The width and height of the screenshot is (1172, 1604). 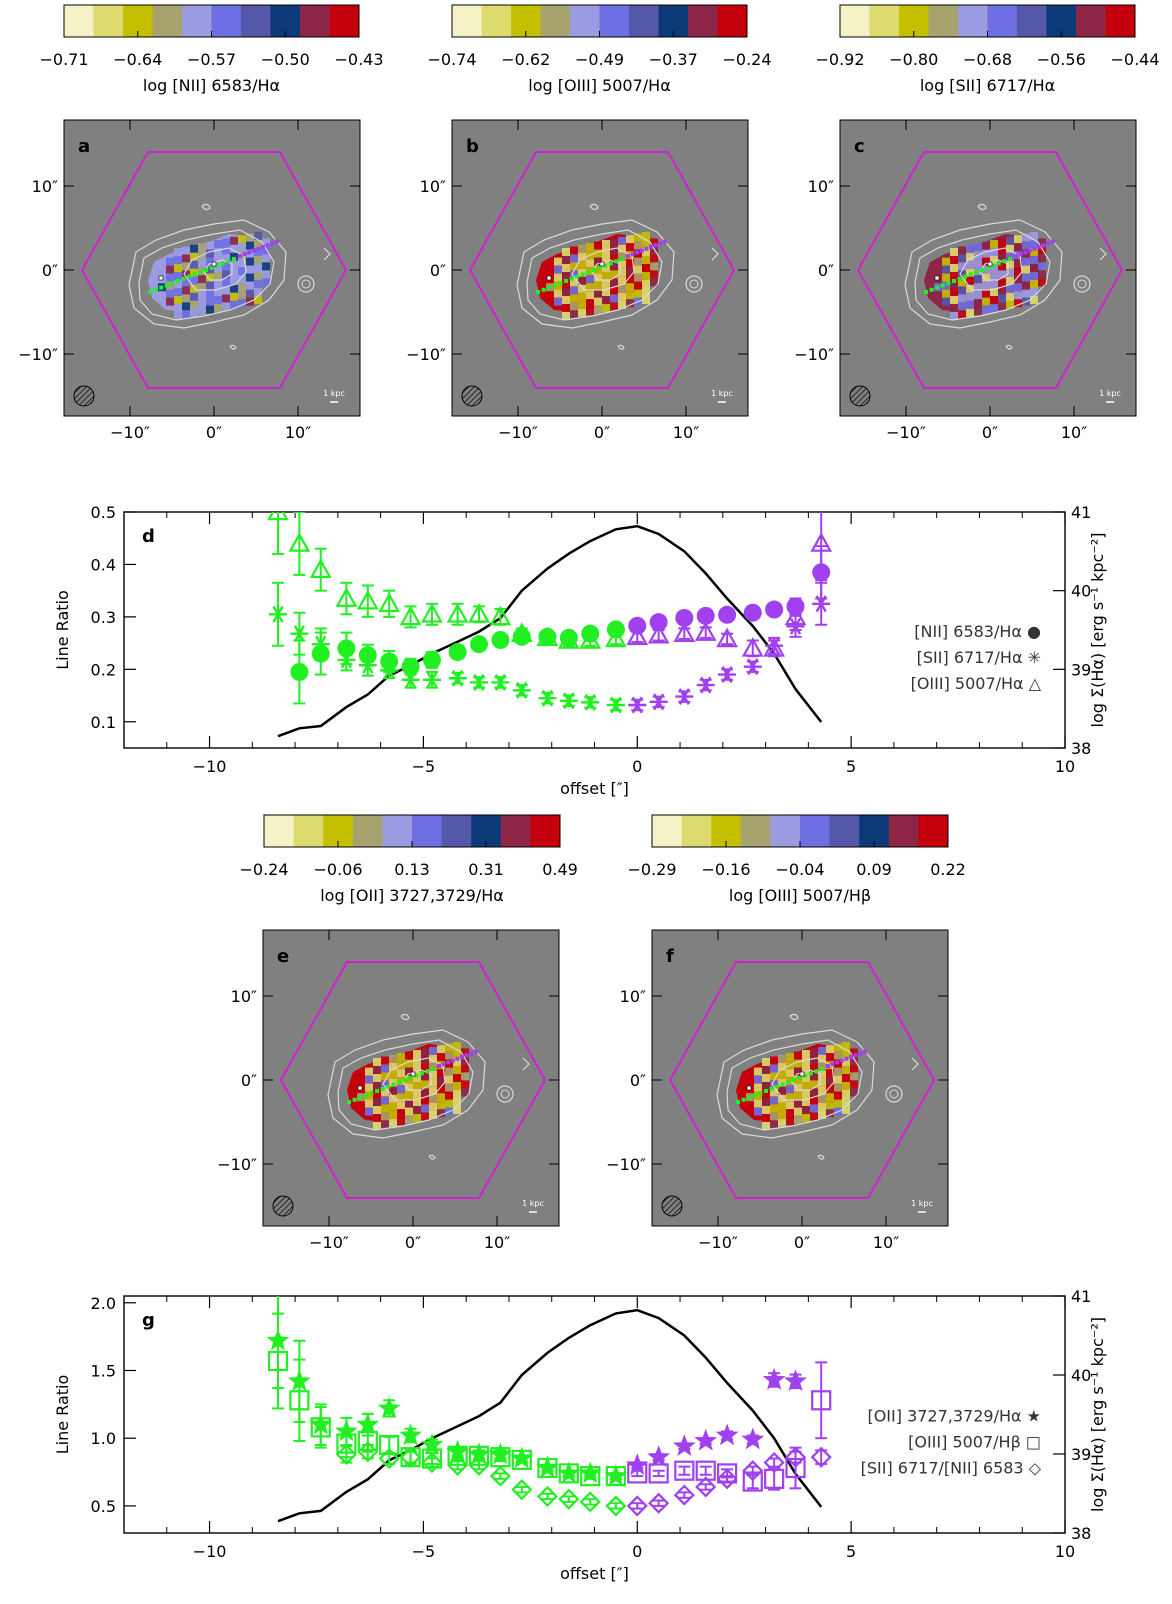 What do you see at coordinates (987, 59) in the screenshot?
I see `colorbar-tick-label: −0.68` at bounding box center [987, 59].